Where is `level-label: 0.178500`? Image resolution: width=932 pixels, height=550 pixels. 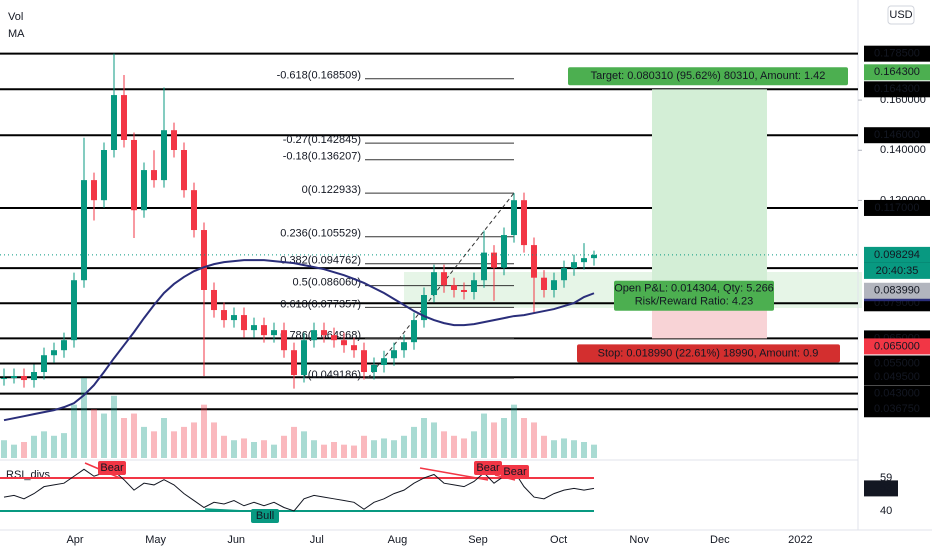
level-label: 0.178500 is located at coordinates (897, 54).